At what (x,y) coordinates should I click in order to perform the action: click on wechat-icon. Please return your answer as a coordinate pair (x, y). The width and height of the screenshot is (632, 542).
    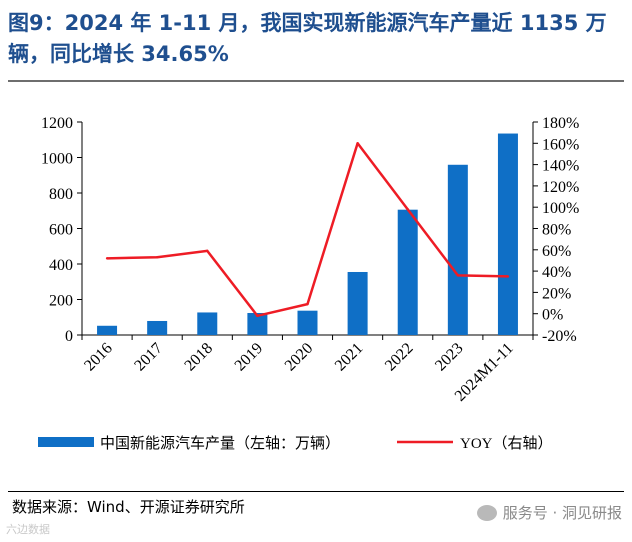
    Looking at the image, I should click on (486, 512).